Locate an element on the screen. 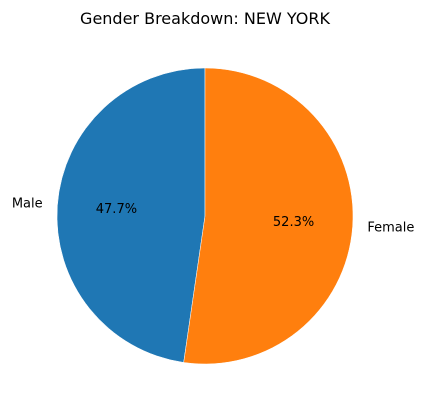 The width and height of the screenshot is (427, 411). chart-title: Gender Breakdown: NEW YORK is located at coordinates (205, 18).